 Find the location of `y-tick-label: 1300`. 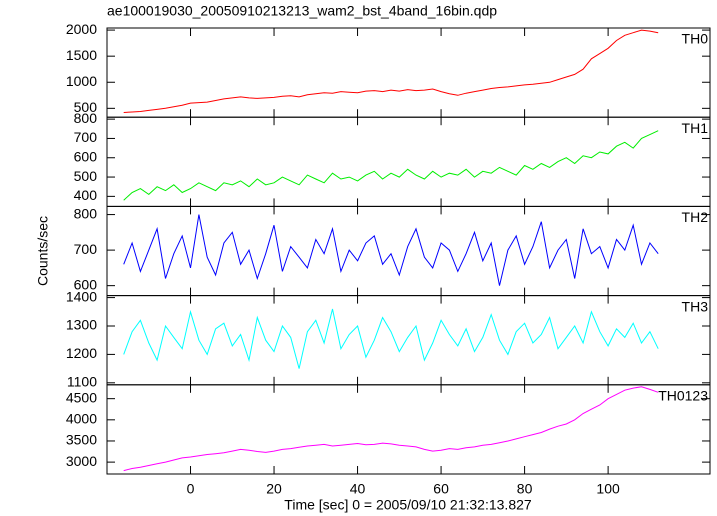

y-tick-label: 1300 is located at coordinates (81, 325).